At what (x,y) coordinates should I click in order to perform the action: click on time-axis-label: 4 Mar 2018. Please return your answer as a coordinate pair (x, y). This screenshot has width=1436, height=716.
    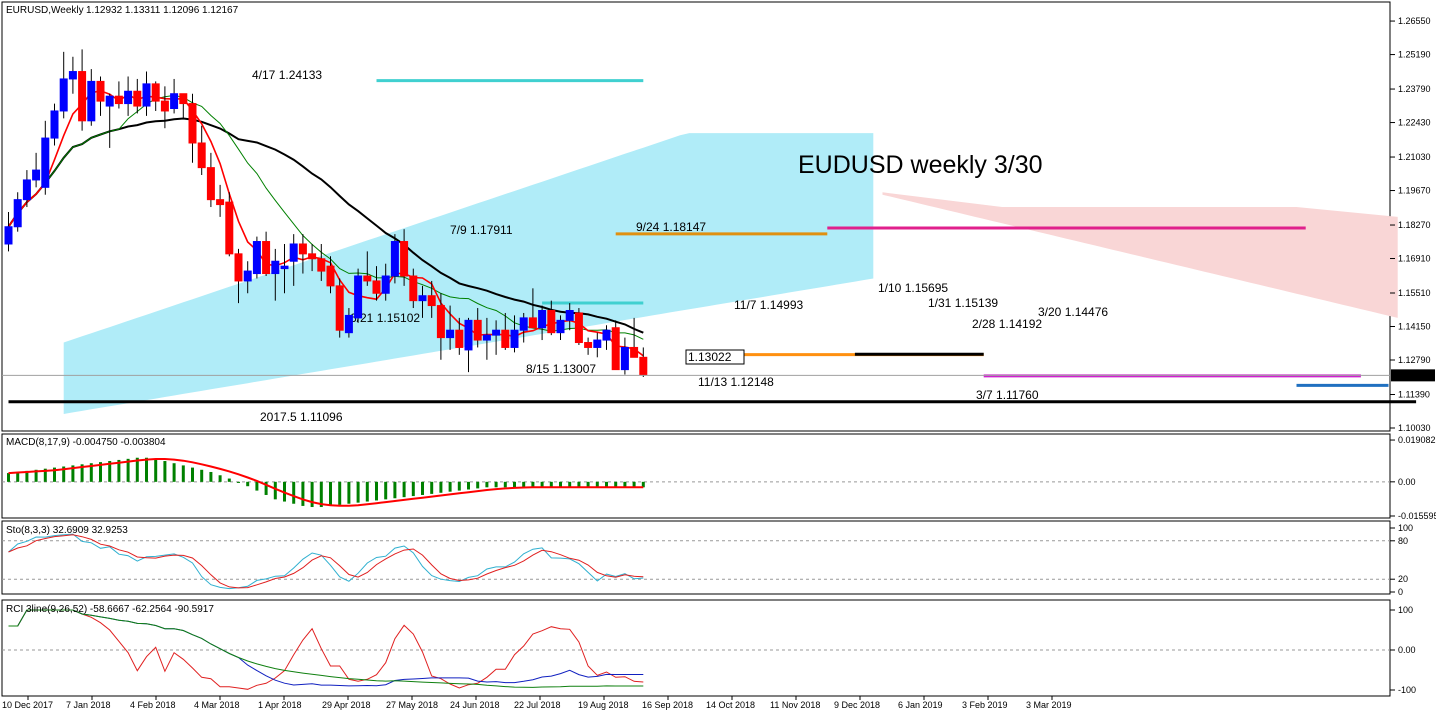
    Looking at the image, I should click on (217, 705).